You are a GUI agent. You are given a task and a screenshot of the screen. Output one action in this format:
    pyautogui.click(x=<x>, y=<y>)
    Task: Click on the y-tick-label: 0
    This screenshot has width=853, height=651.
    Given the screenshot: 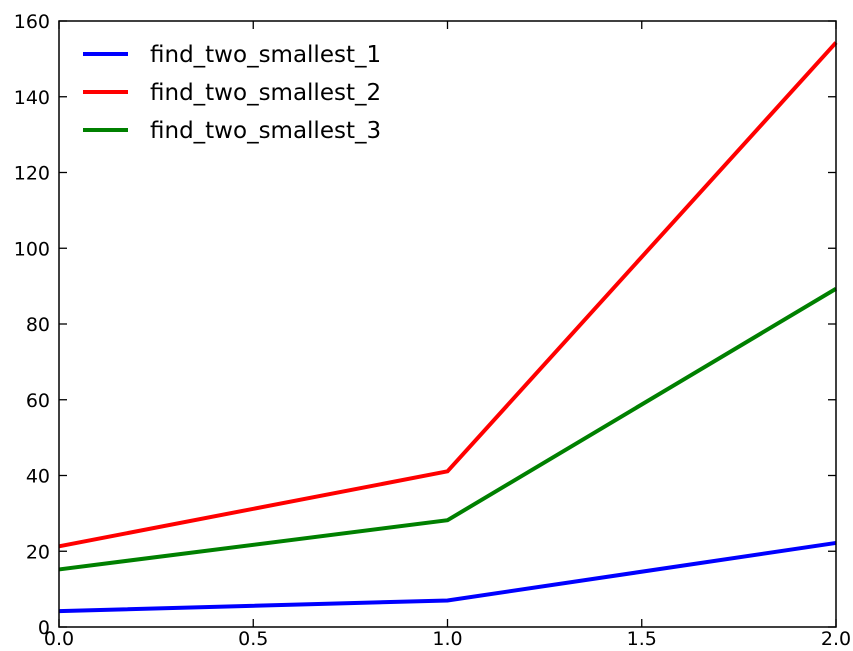 What is the action you would take?
    pyautogui.click(x=44, y=628)
    